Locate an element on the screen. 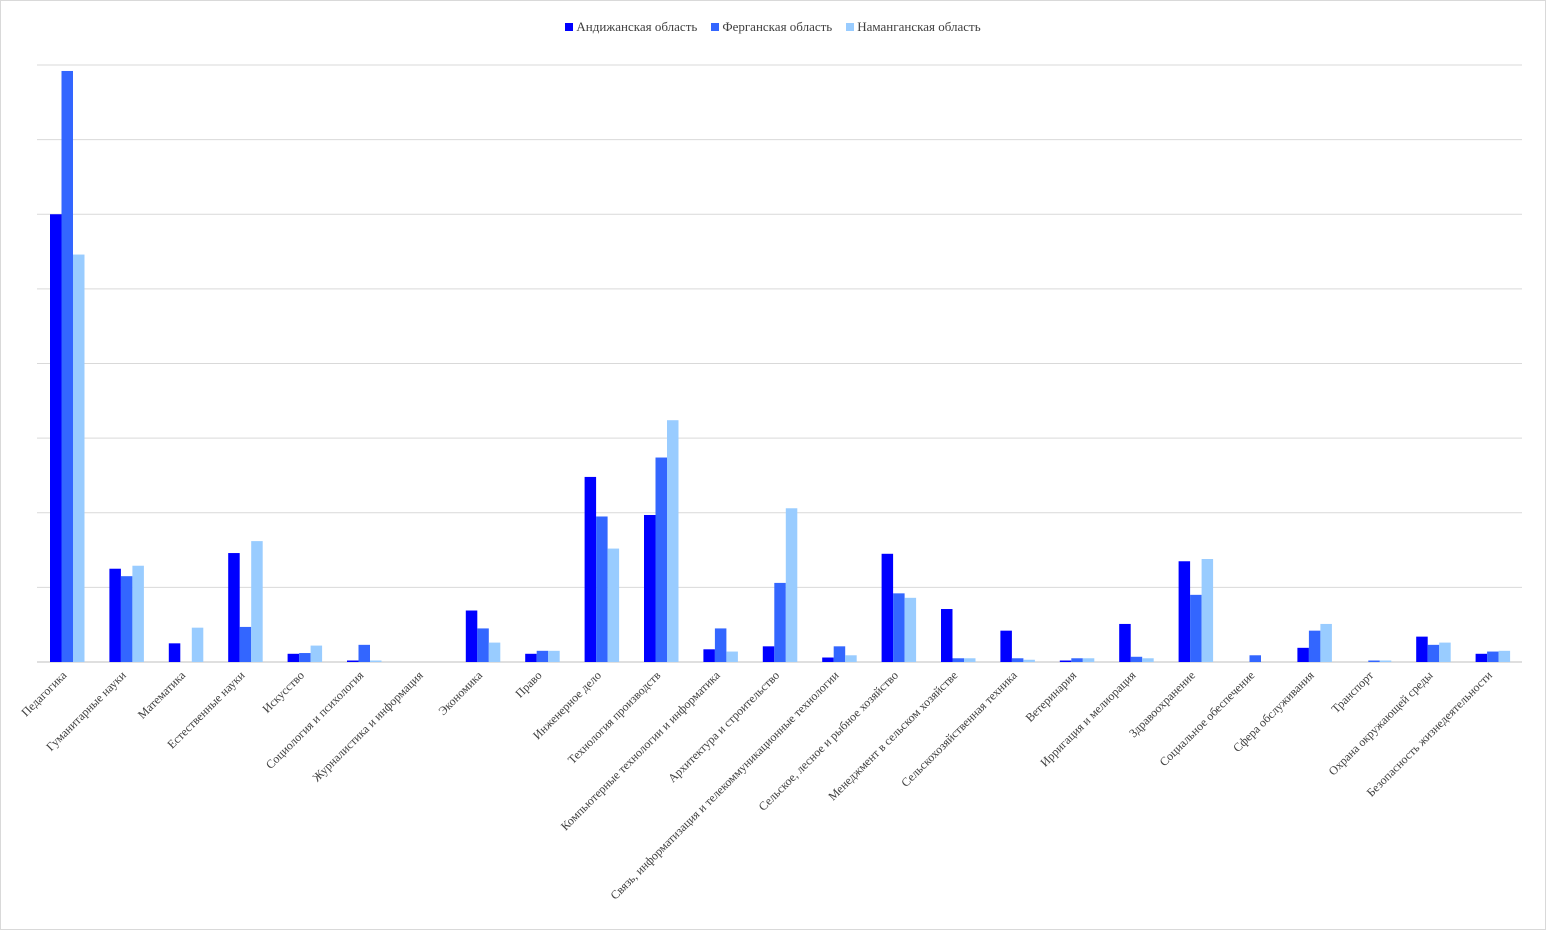  legend-label-fergana: Ферганская область is located at coordinates (777, 26).